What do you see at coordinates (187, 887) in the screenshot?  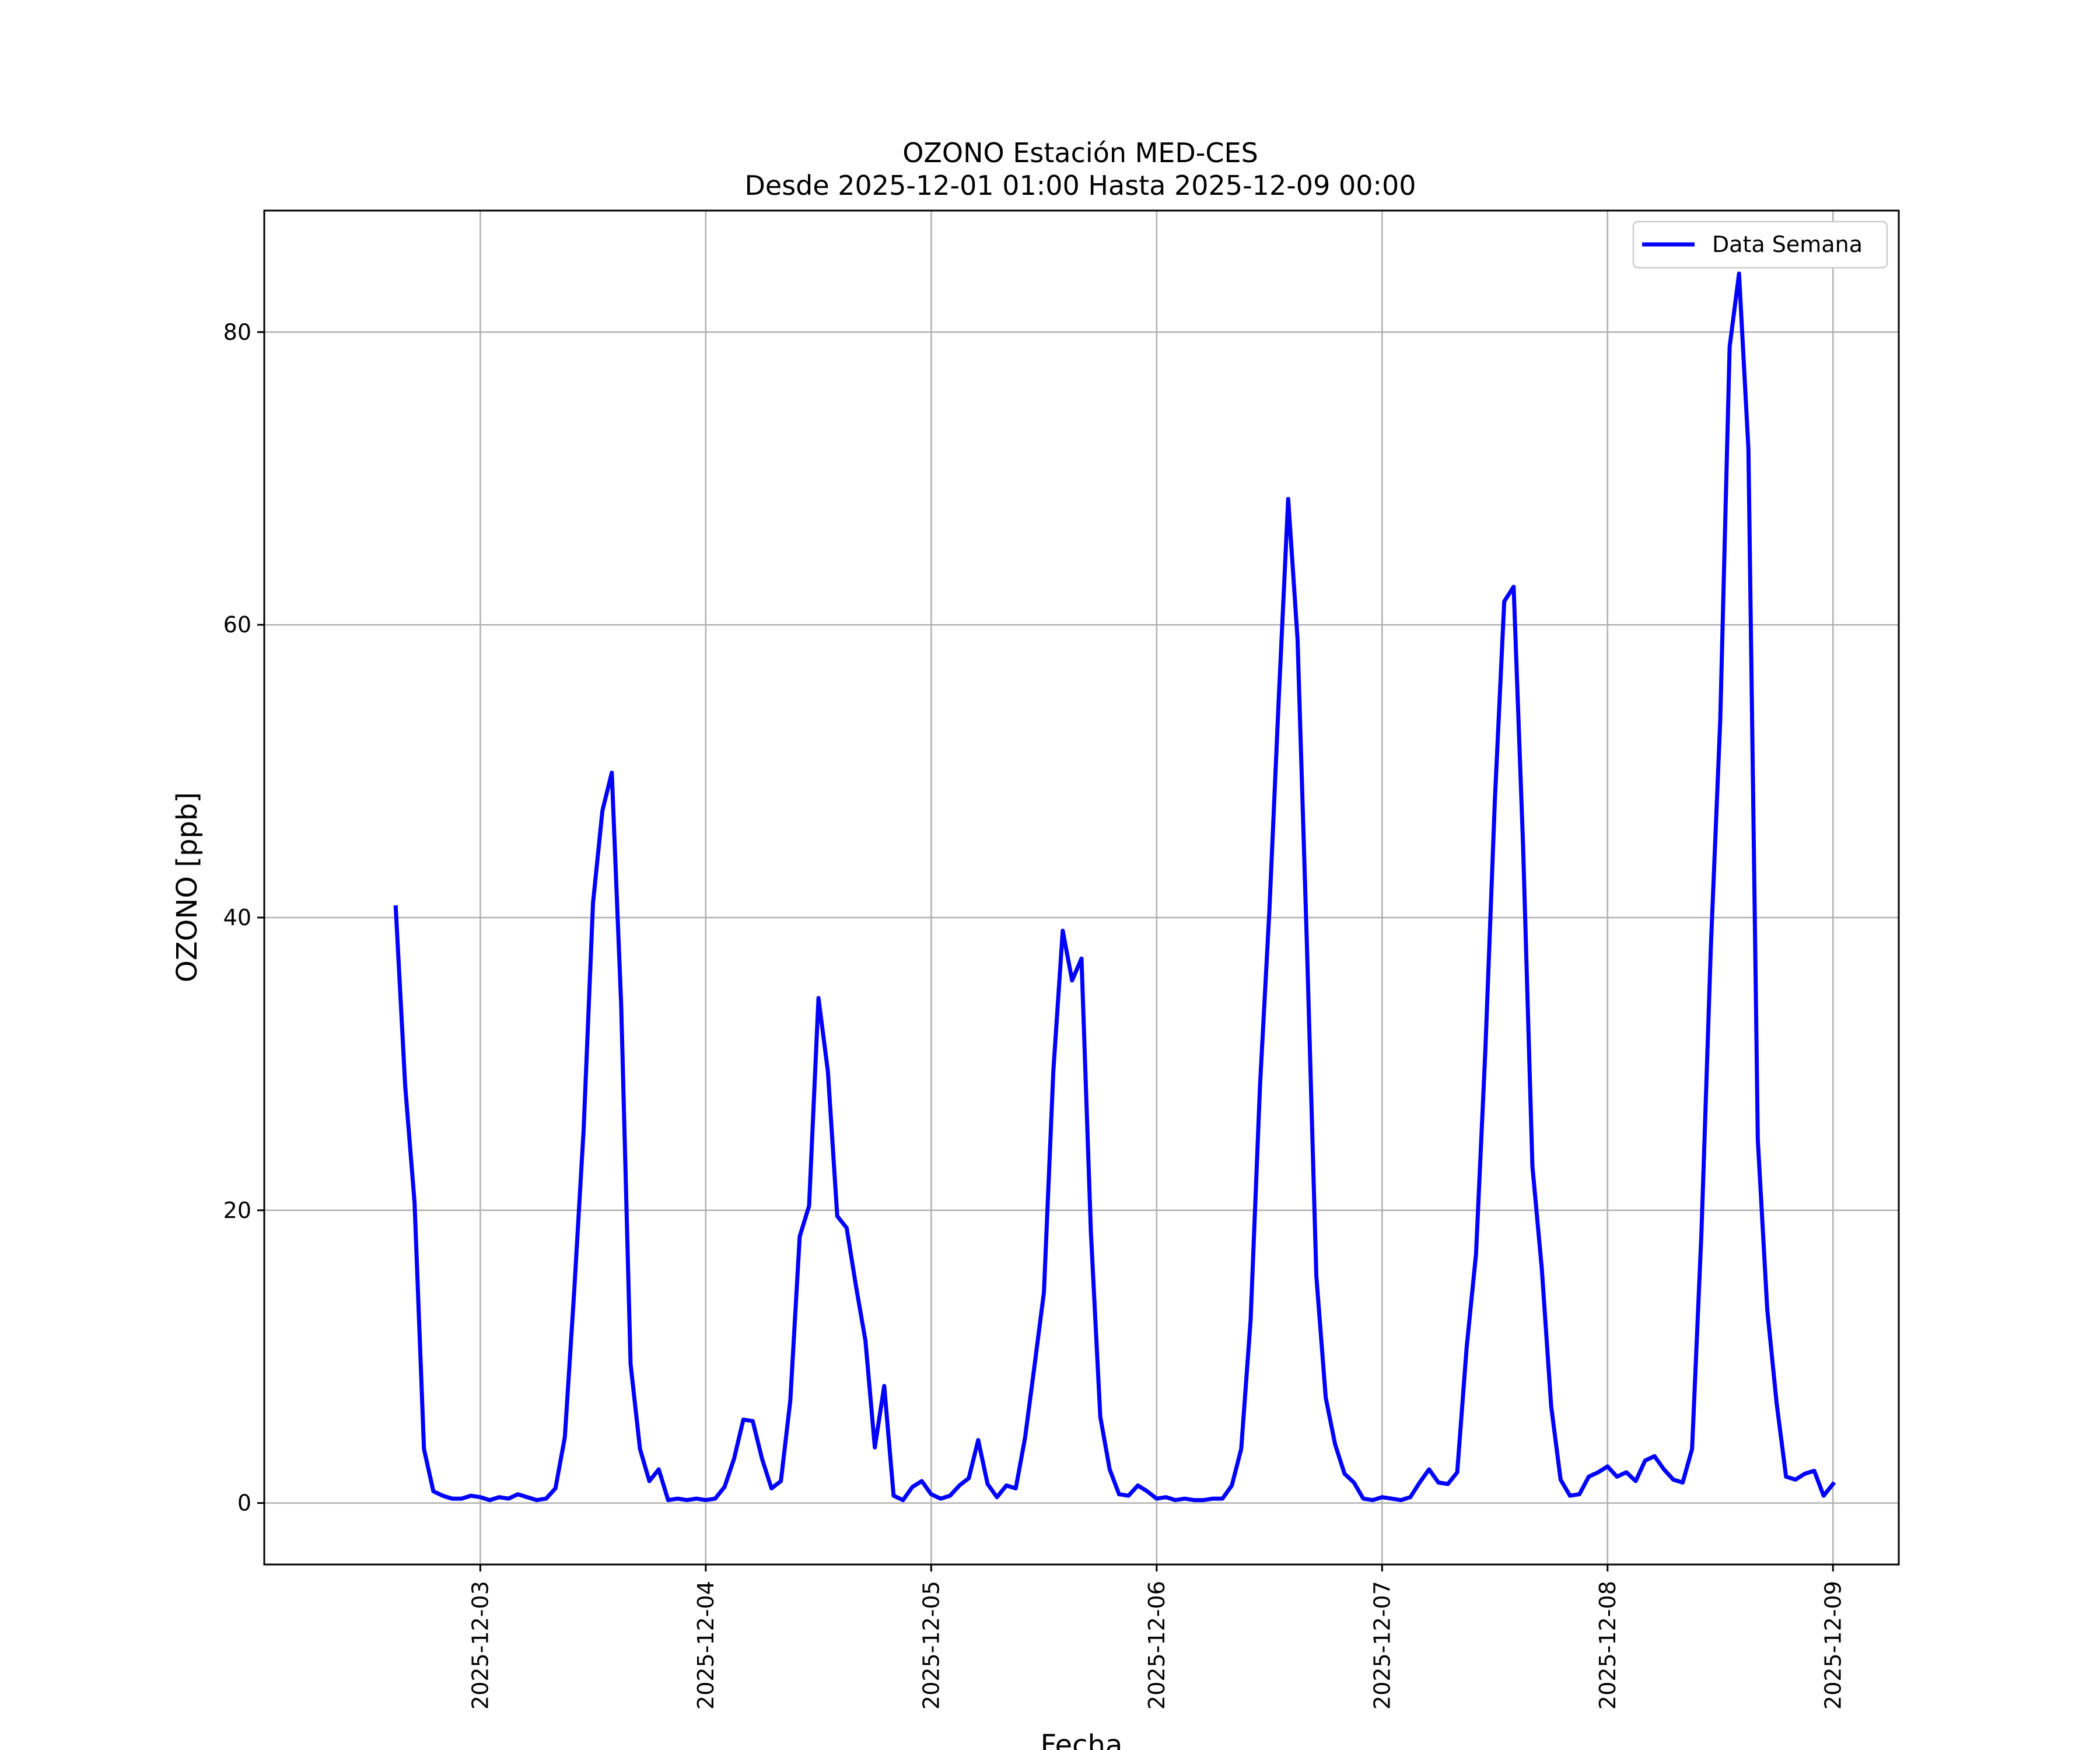 I see `y-axis-label: OZONO [ppb]` at bounding box center [187, 887].